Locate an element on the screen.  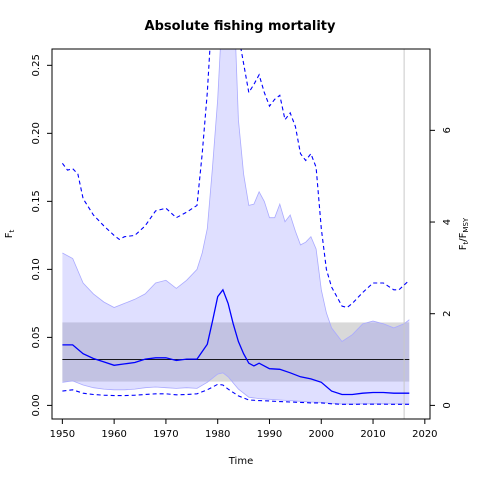
y2-label-slash: / is located at coordinates (463, 240).